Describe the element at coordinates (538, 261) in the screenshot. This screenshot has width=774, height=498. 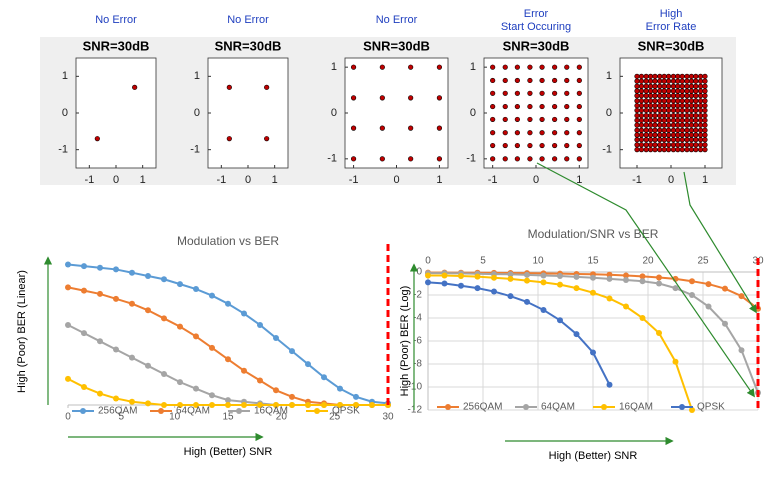
I see `x-tick-label: 10` at that location.